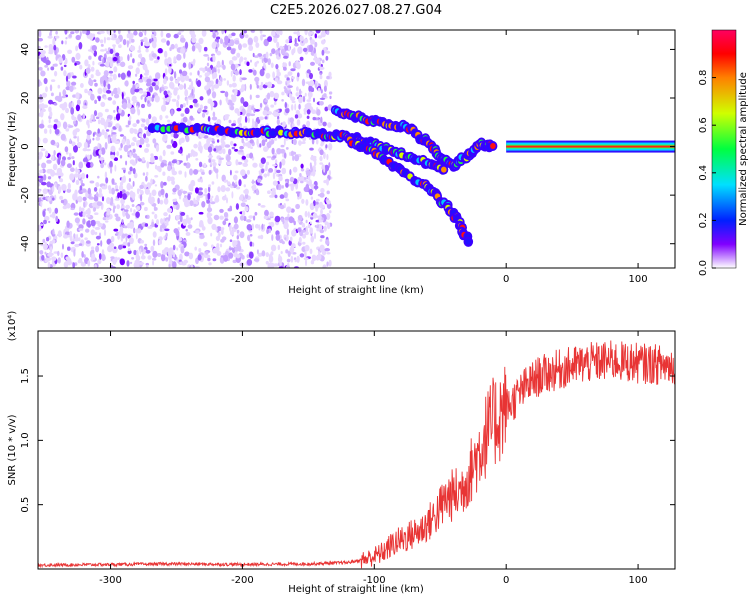 This screenshot has width=750, height=600. Describe the element at coordinates (638, 580) in the screenshot. I see `snr-x-tick-label: 100` at that location.